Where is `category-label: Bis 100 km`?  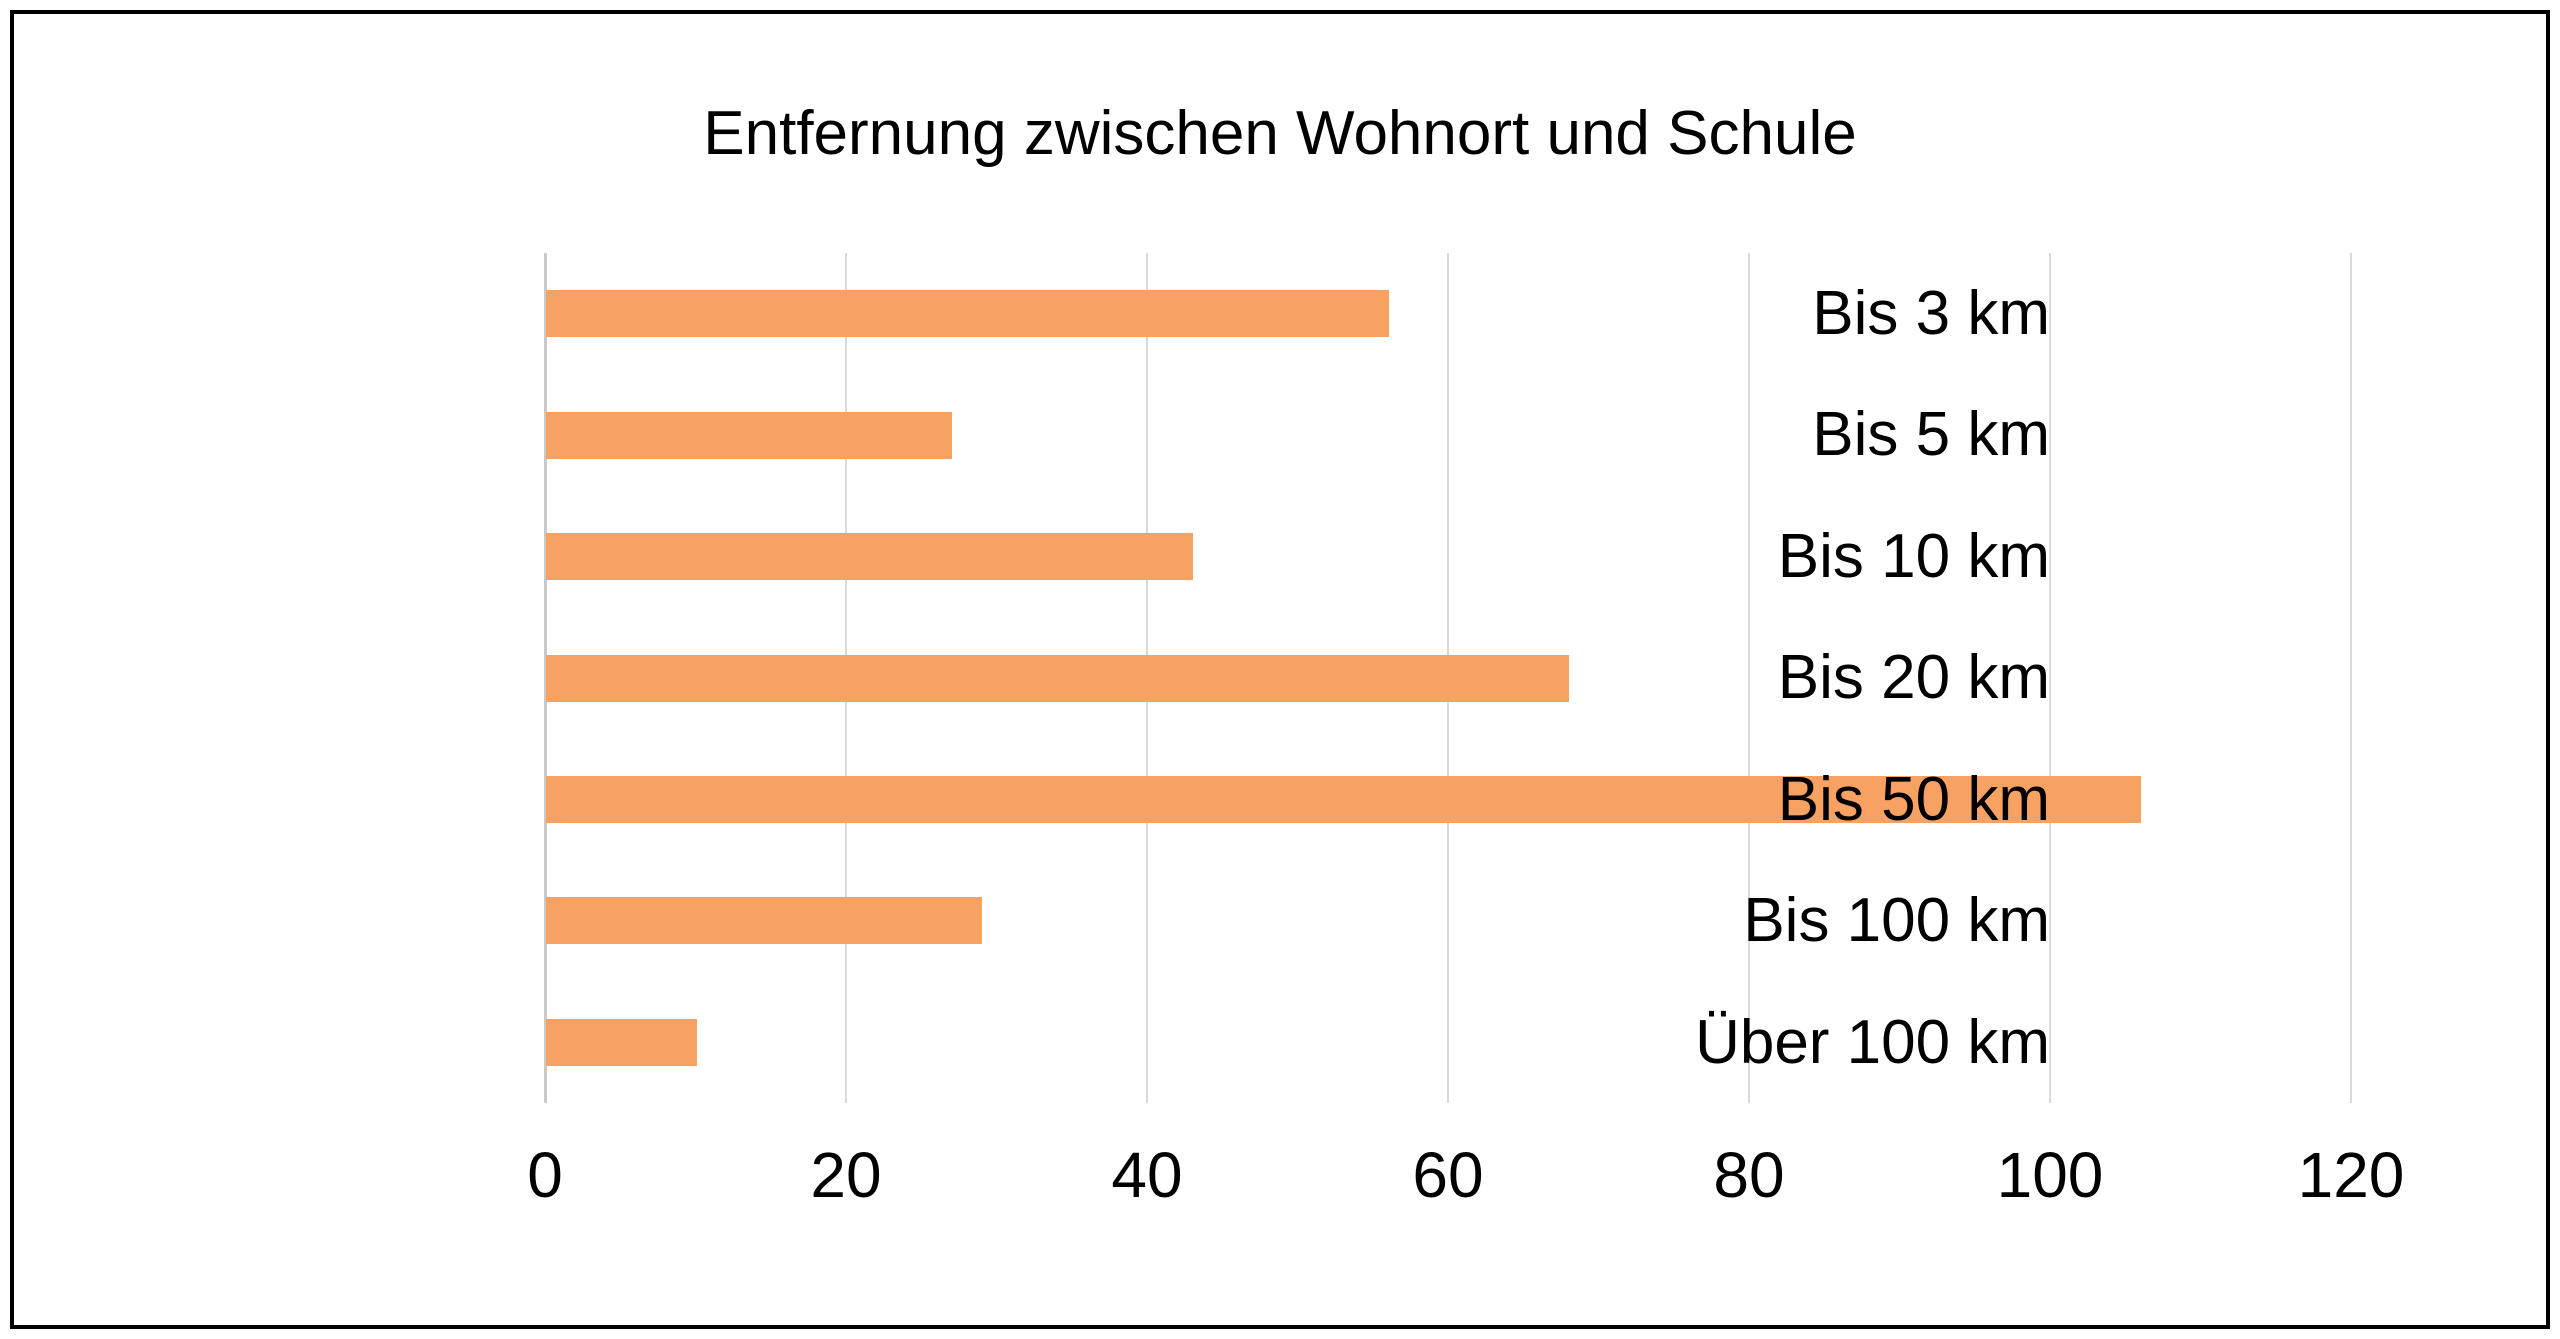
category-label: Bis 100 km is located at coordinates (1896, 921).